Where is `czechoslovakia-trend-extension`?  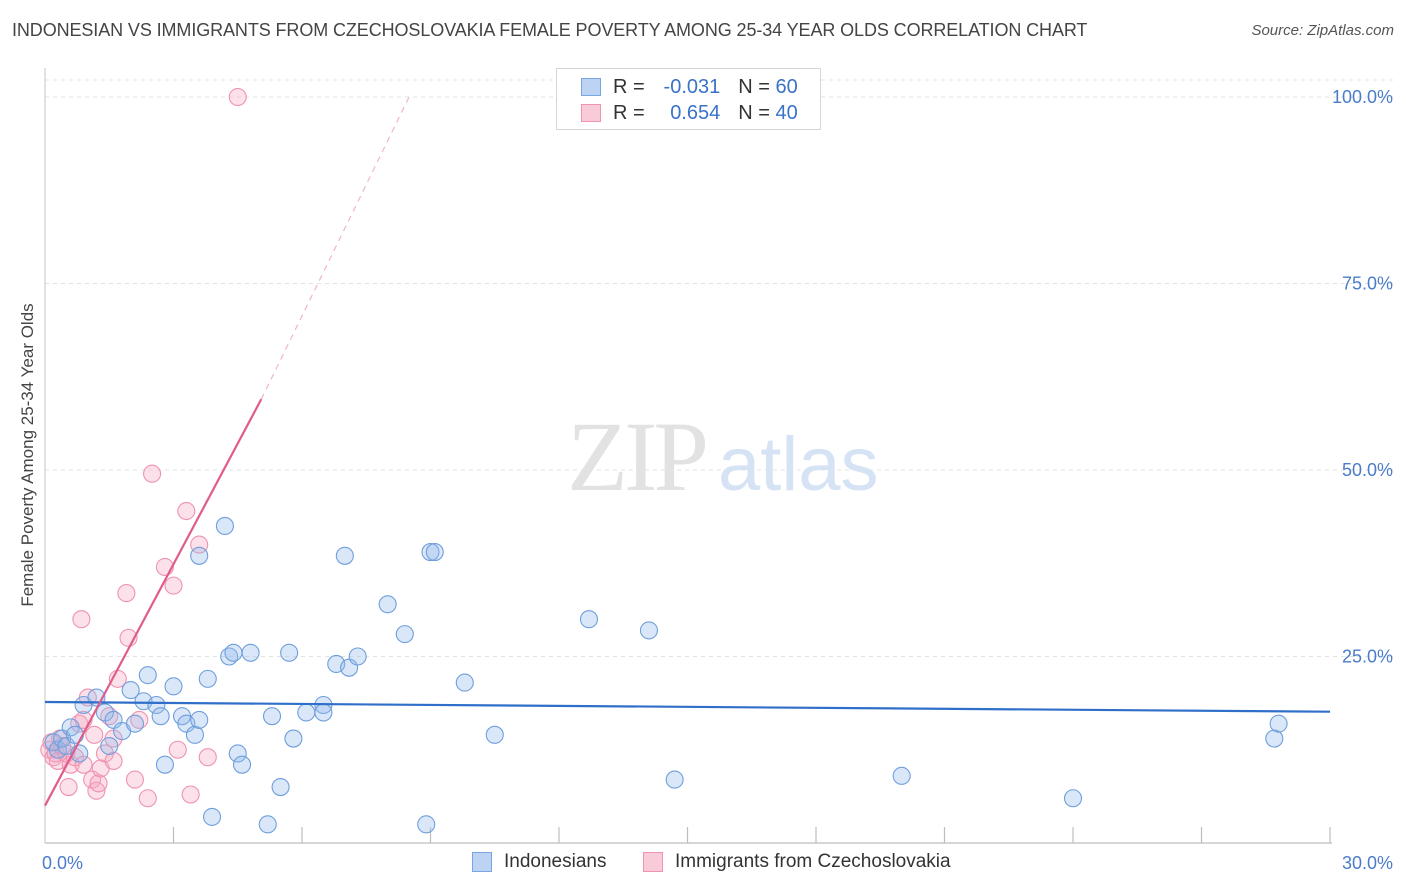
czechoslovakia-trend-extension is located at coordinates (335, 248).